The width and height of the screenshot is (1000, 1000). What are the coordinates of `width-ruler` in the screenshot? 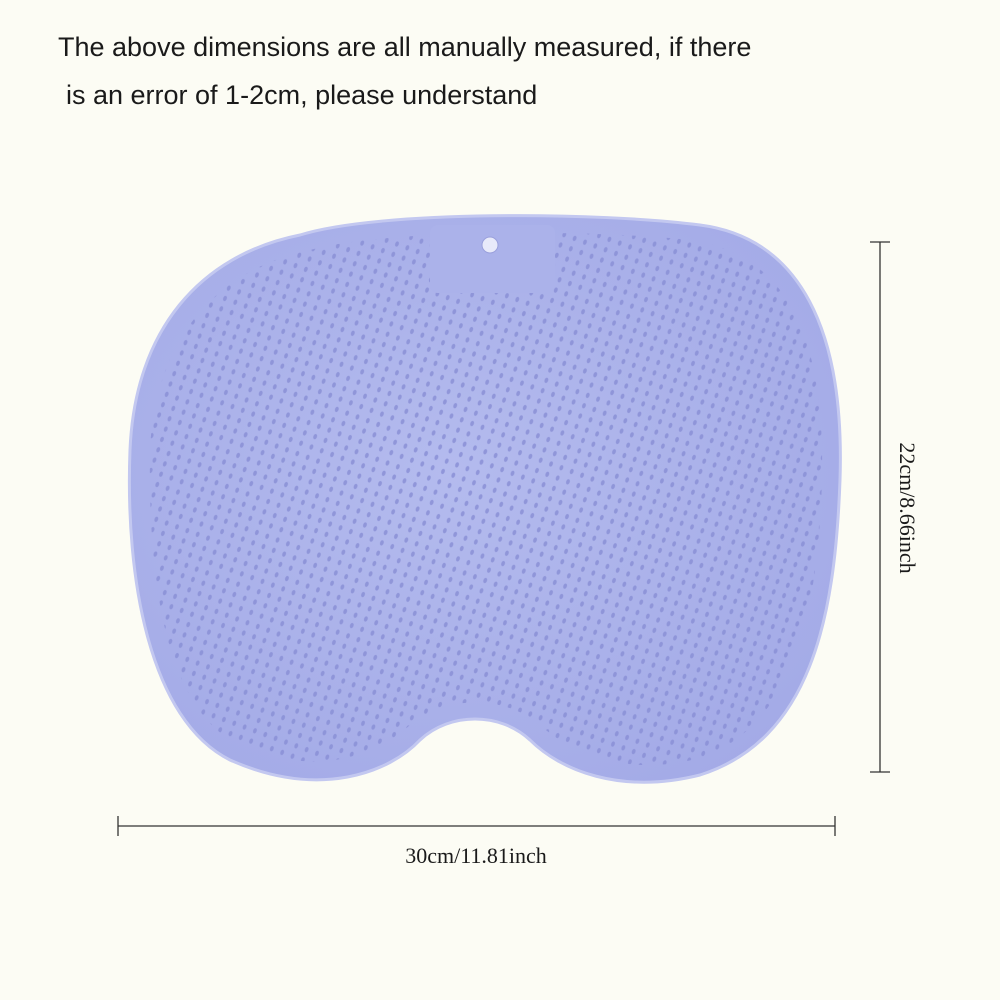 It's located at (476, 826).